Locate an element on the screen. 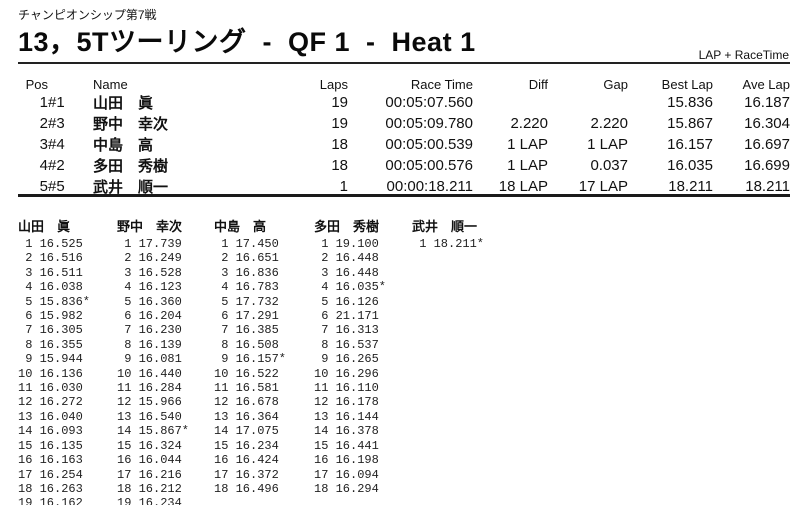  lap-row: 1 17.739 is located at coordinates (149, 244).